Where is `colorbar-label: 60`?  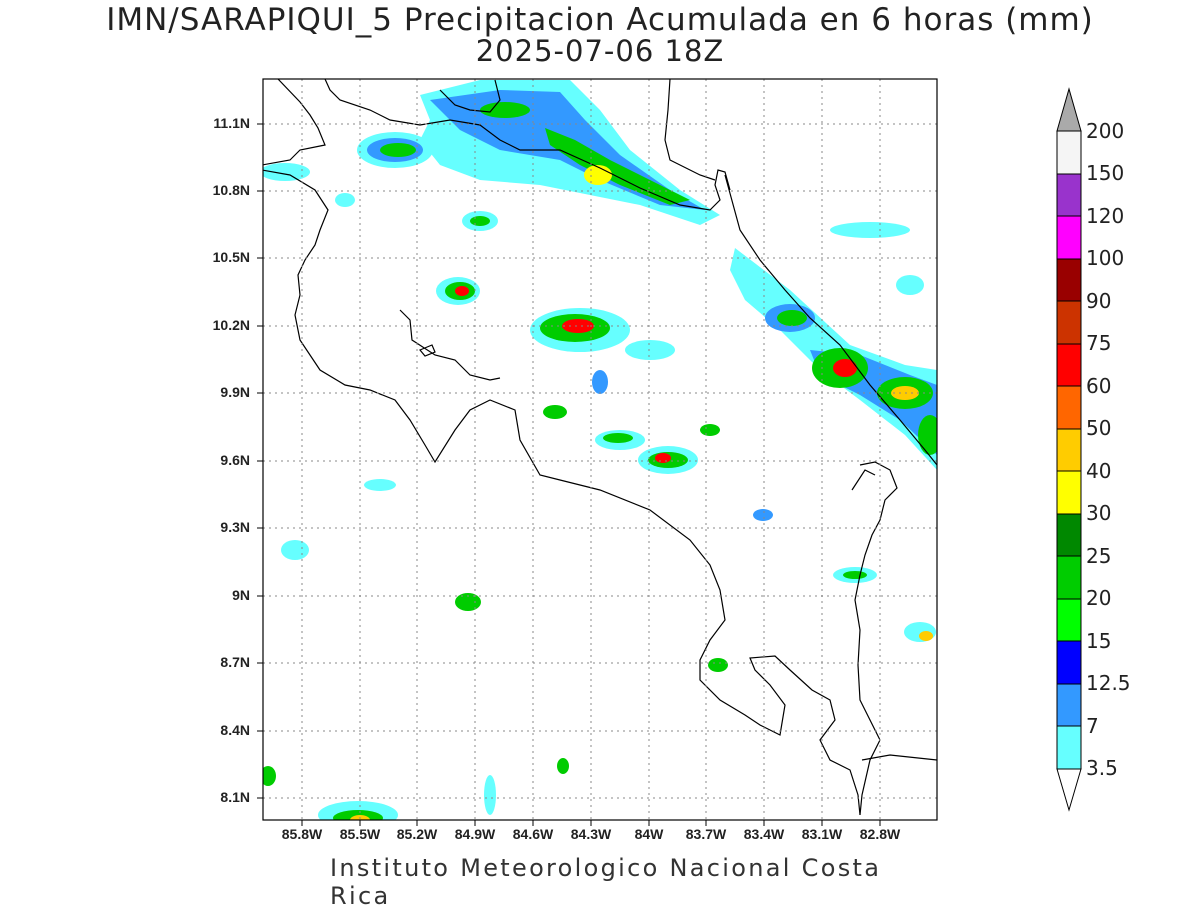 colorbar-label: 60 is located at coordinates (1099, 386).